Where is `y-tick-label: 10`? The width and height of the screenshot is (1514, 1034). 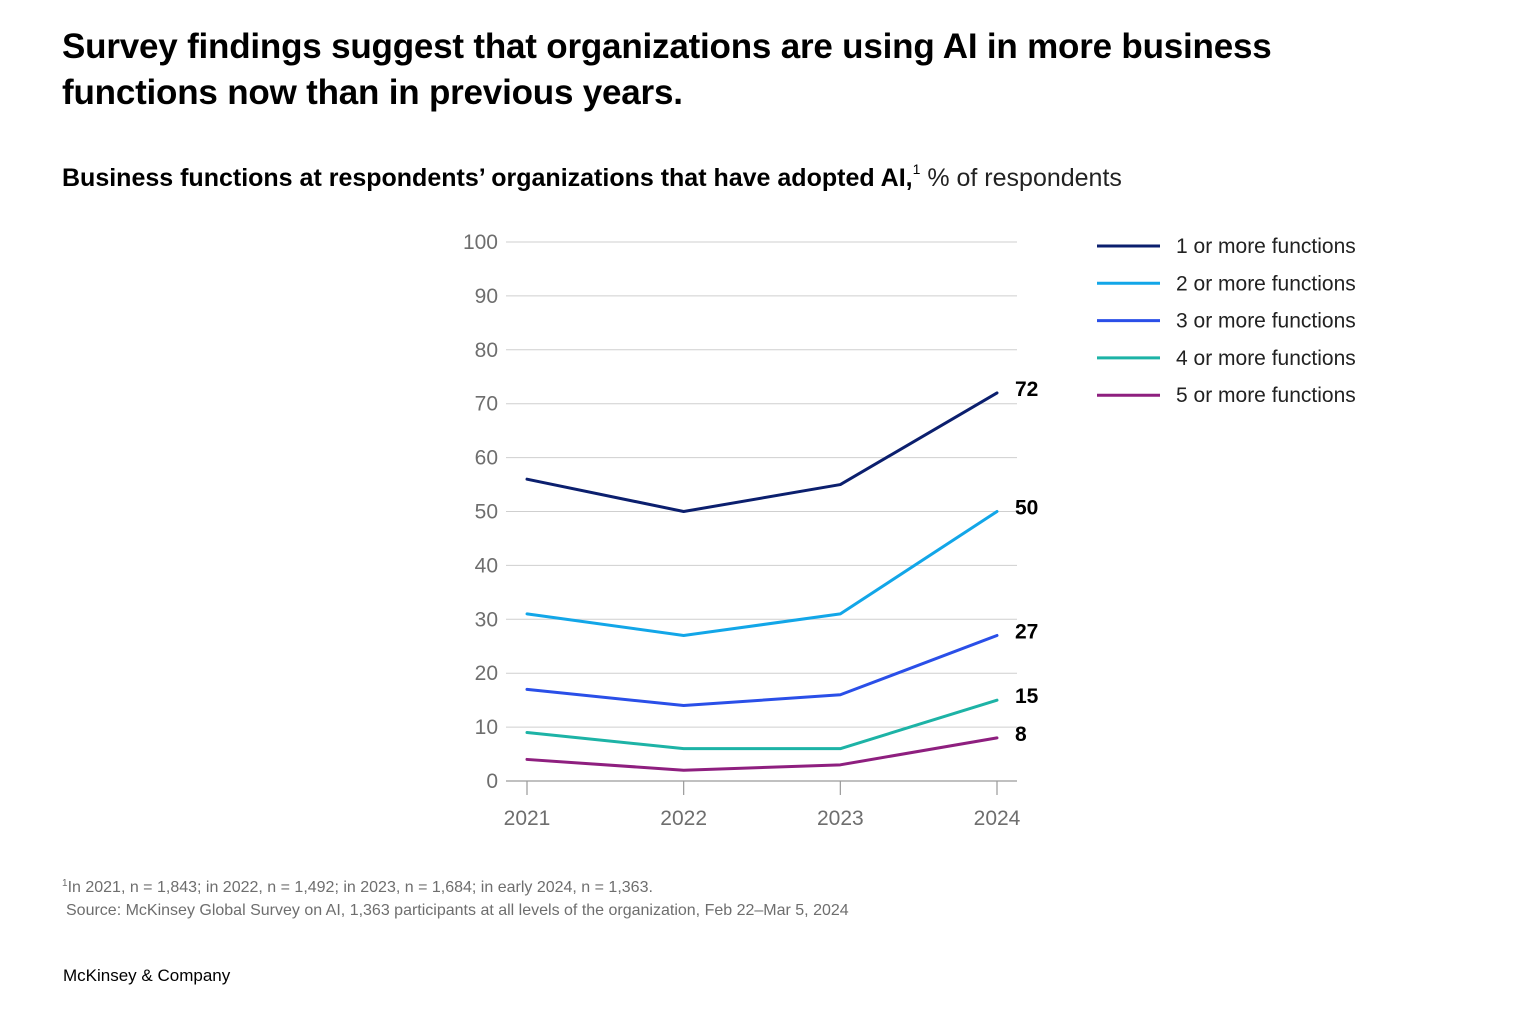 y-tick-label: 10 is located at coordinates (486, 727).